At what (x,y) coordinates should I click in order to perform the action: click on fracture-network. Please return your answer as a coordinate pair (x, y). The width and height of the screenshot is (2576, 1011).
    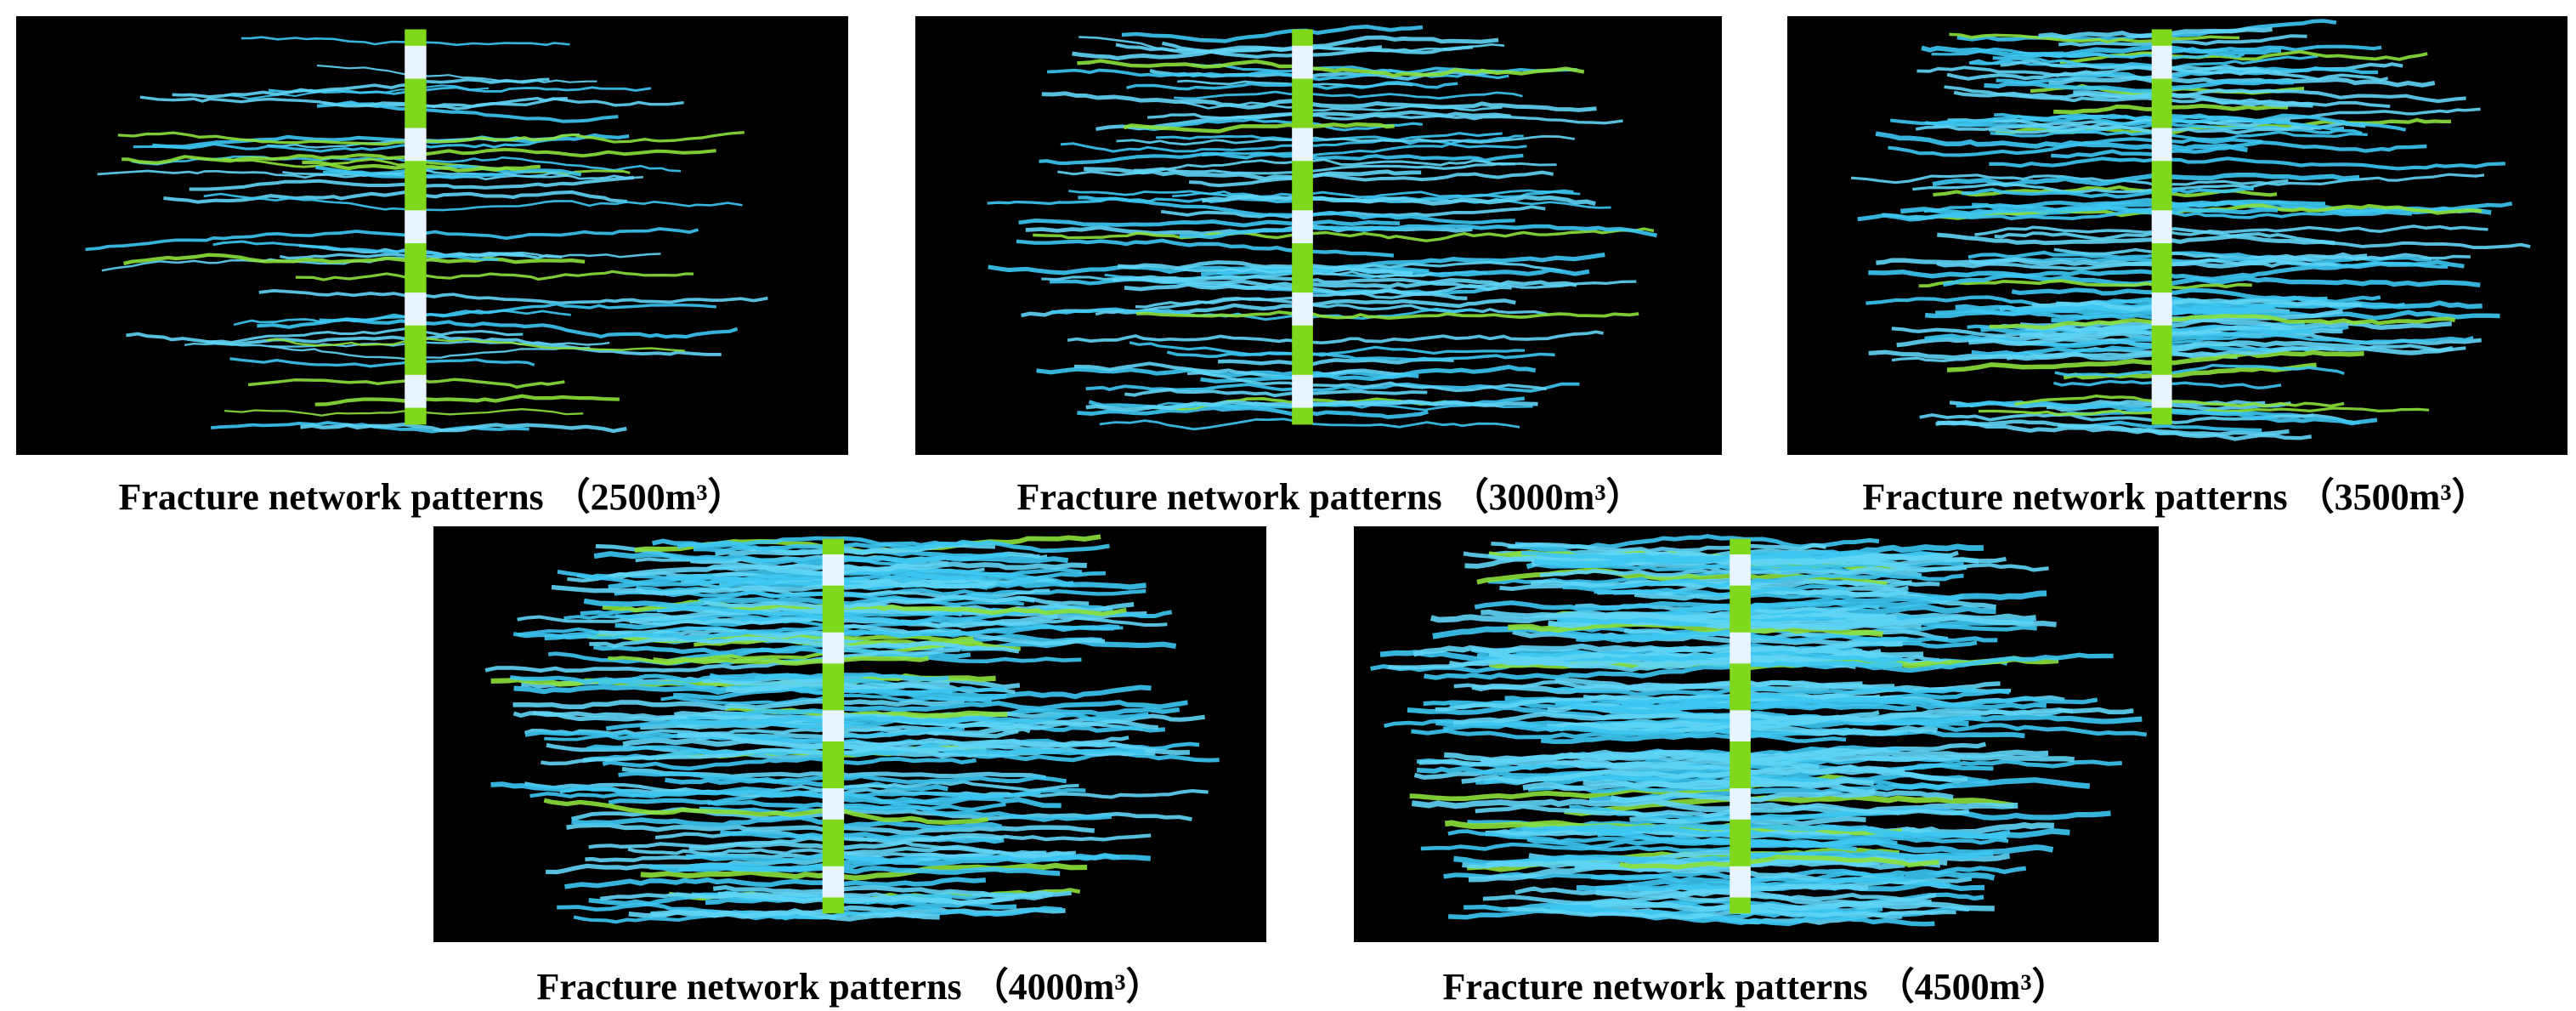
    Looking at the image, I should click on (426, 231).